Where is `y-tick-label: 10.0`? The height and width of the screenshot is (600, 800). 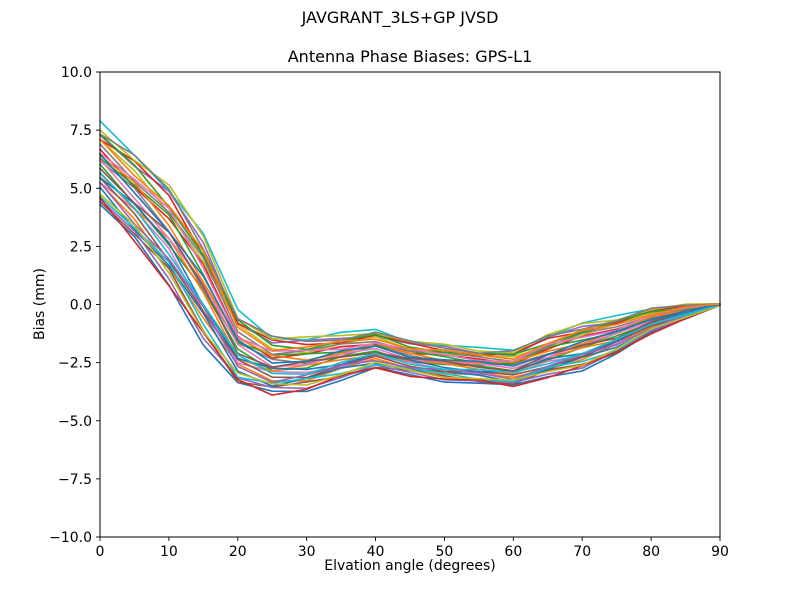
y-tick-label: 10.0 is located at coordinates (76, 73).